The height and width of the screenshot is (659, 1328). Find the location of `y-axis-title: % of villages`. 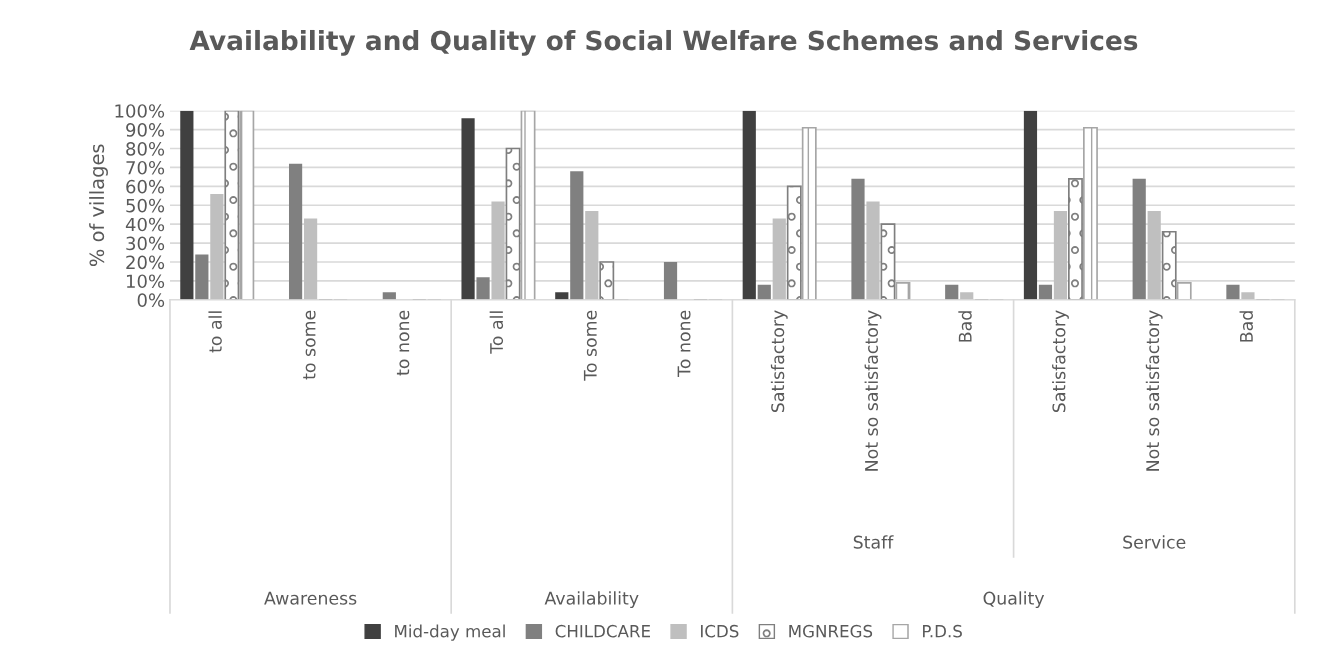

y-axis-title: % of villages is located at coordinates (98, 205).